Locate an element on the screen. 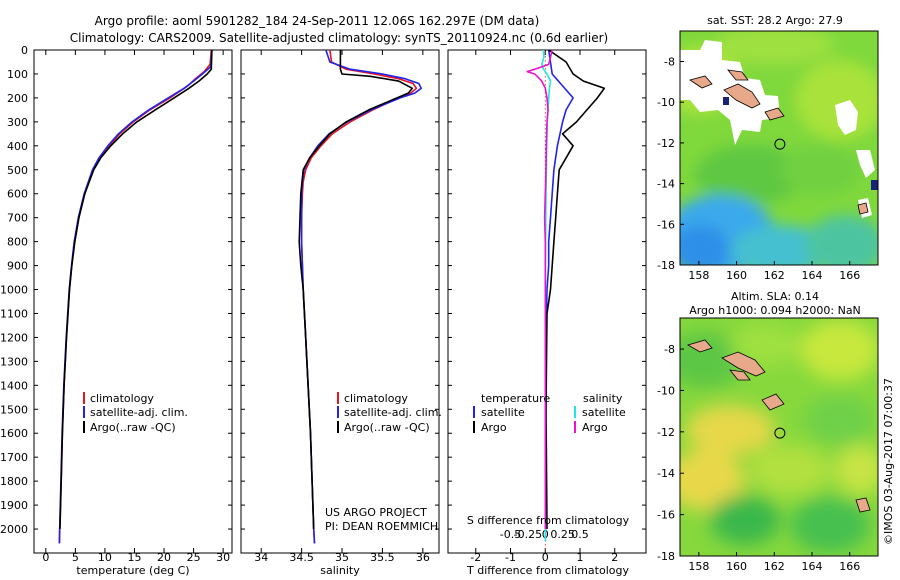  map-y-tick-label: -10 is located at coordinates (666, 102).